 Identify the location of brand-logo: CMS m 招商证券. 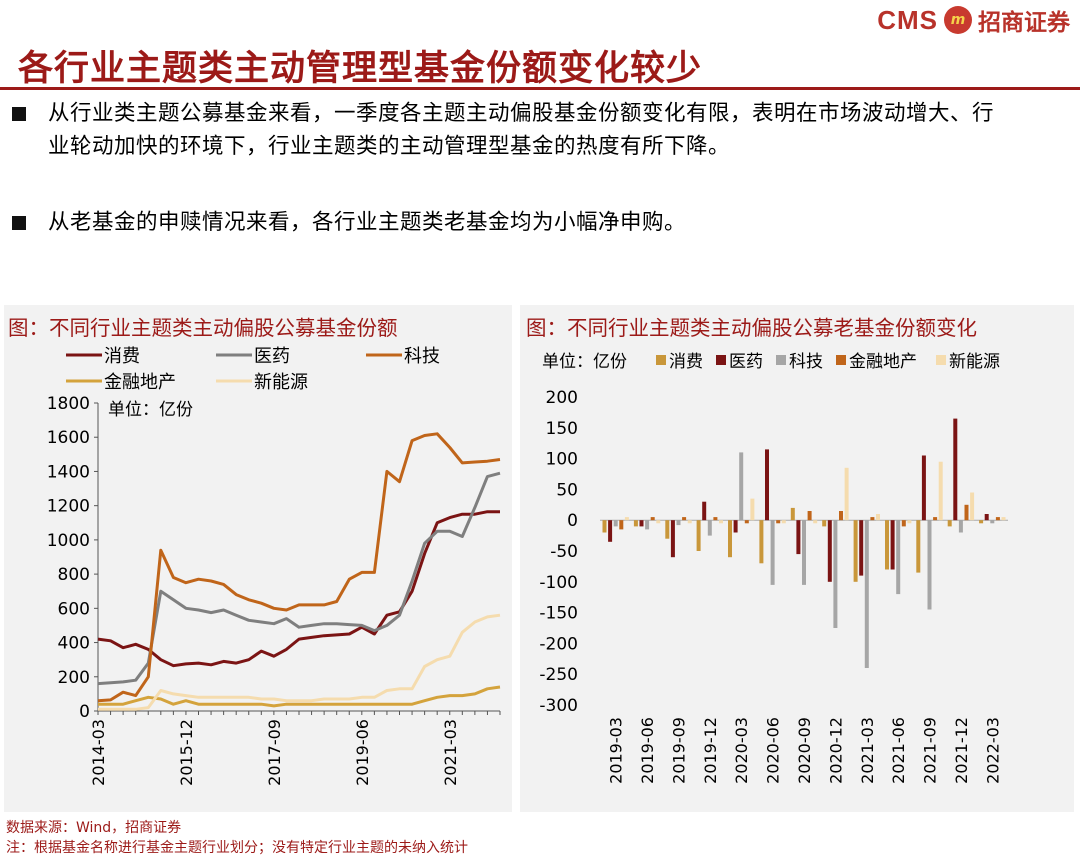
(973, 20).